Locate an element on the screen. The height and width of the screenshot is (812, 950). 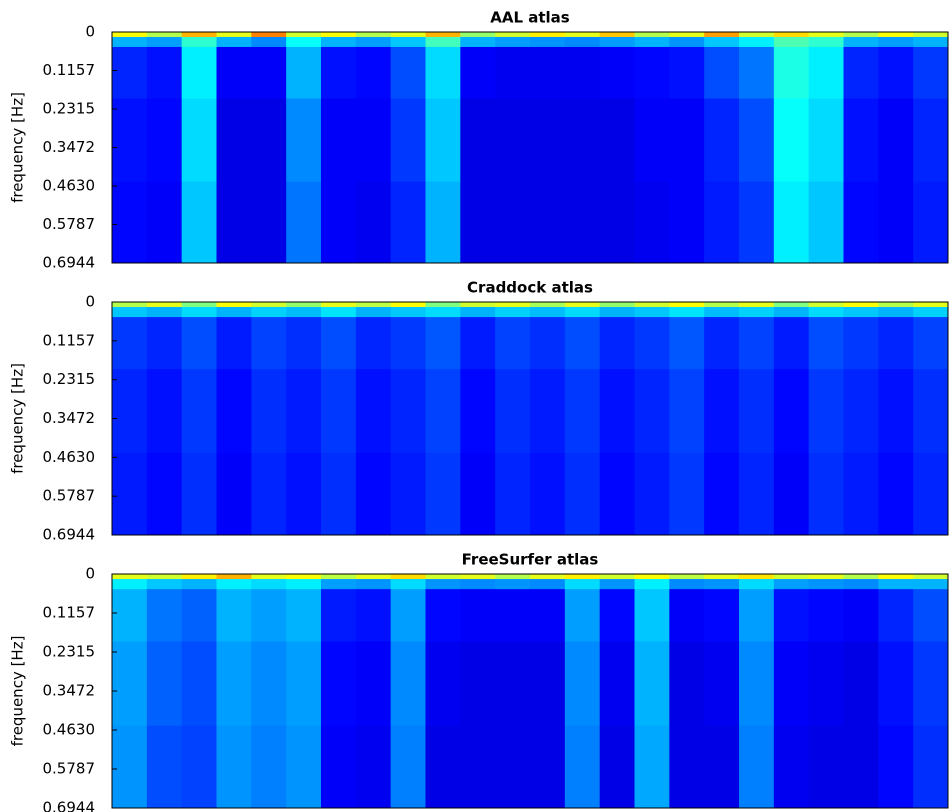
chart-title: FreeSurfer atlas is located at coordinates (530, 560).